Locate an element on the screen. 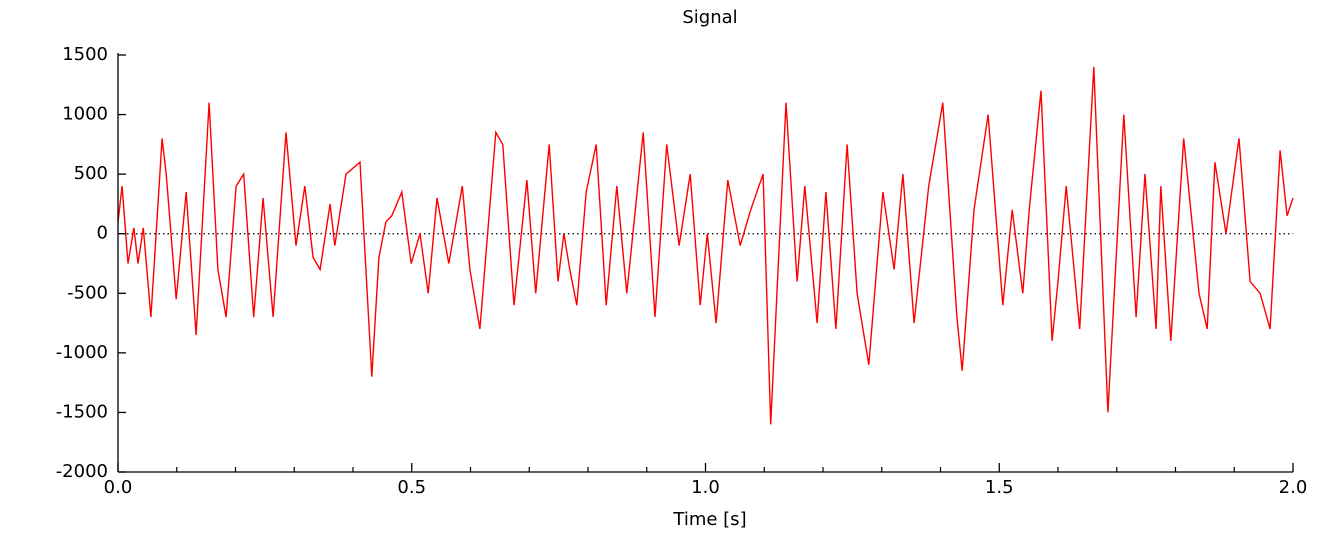 The width and height of the screenshot is (1326, 533). y-tick-label: -1500 is located at coordinates (82, 411).